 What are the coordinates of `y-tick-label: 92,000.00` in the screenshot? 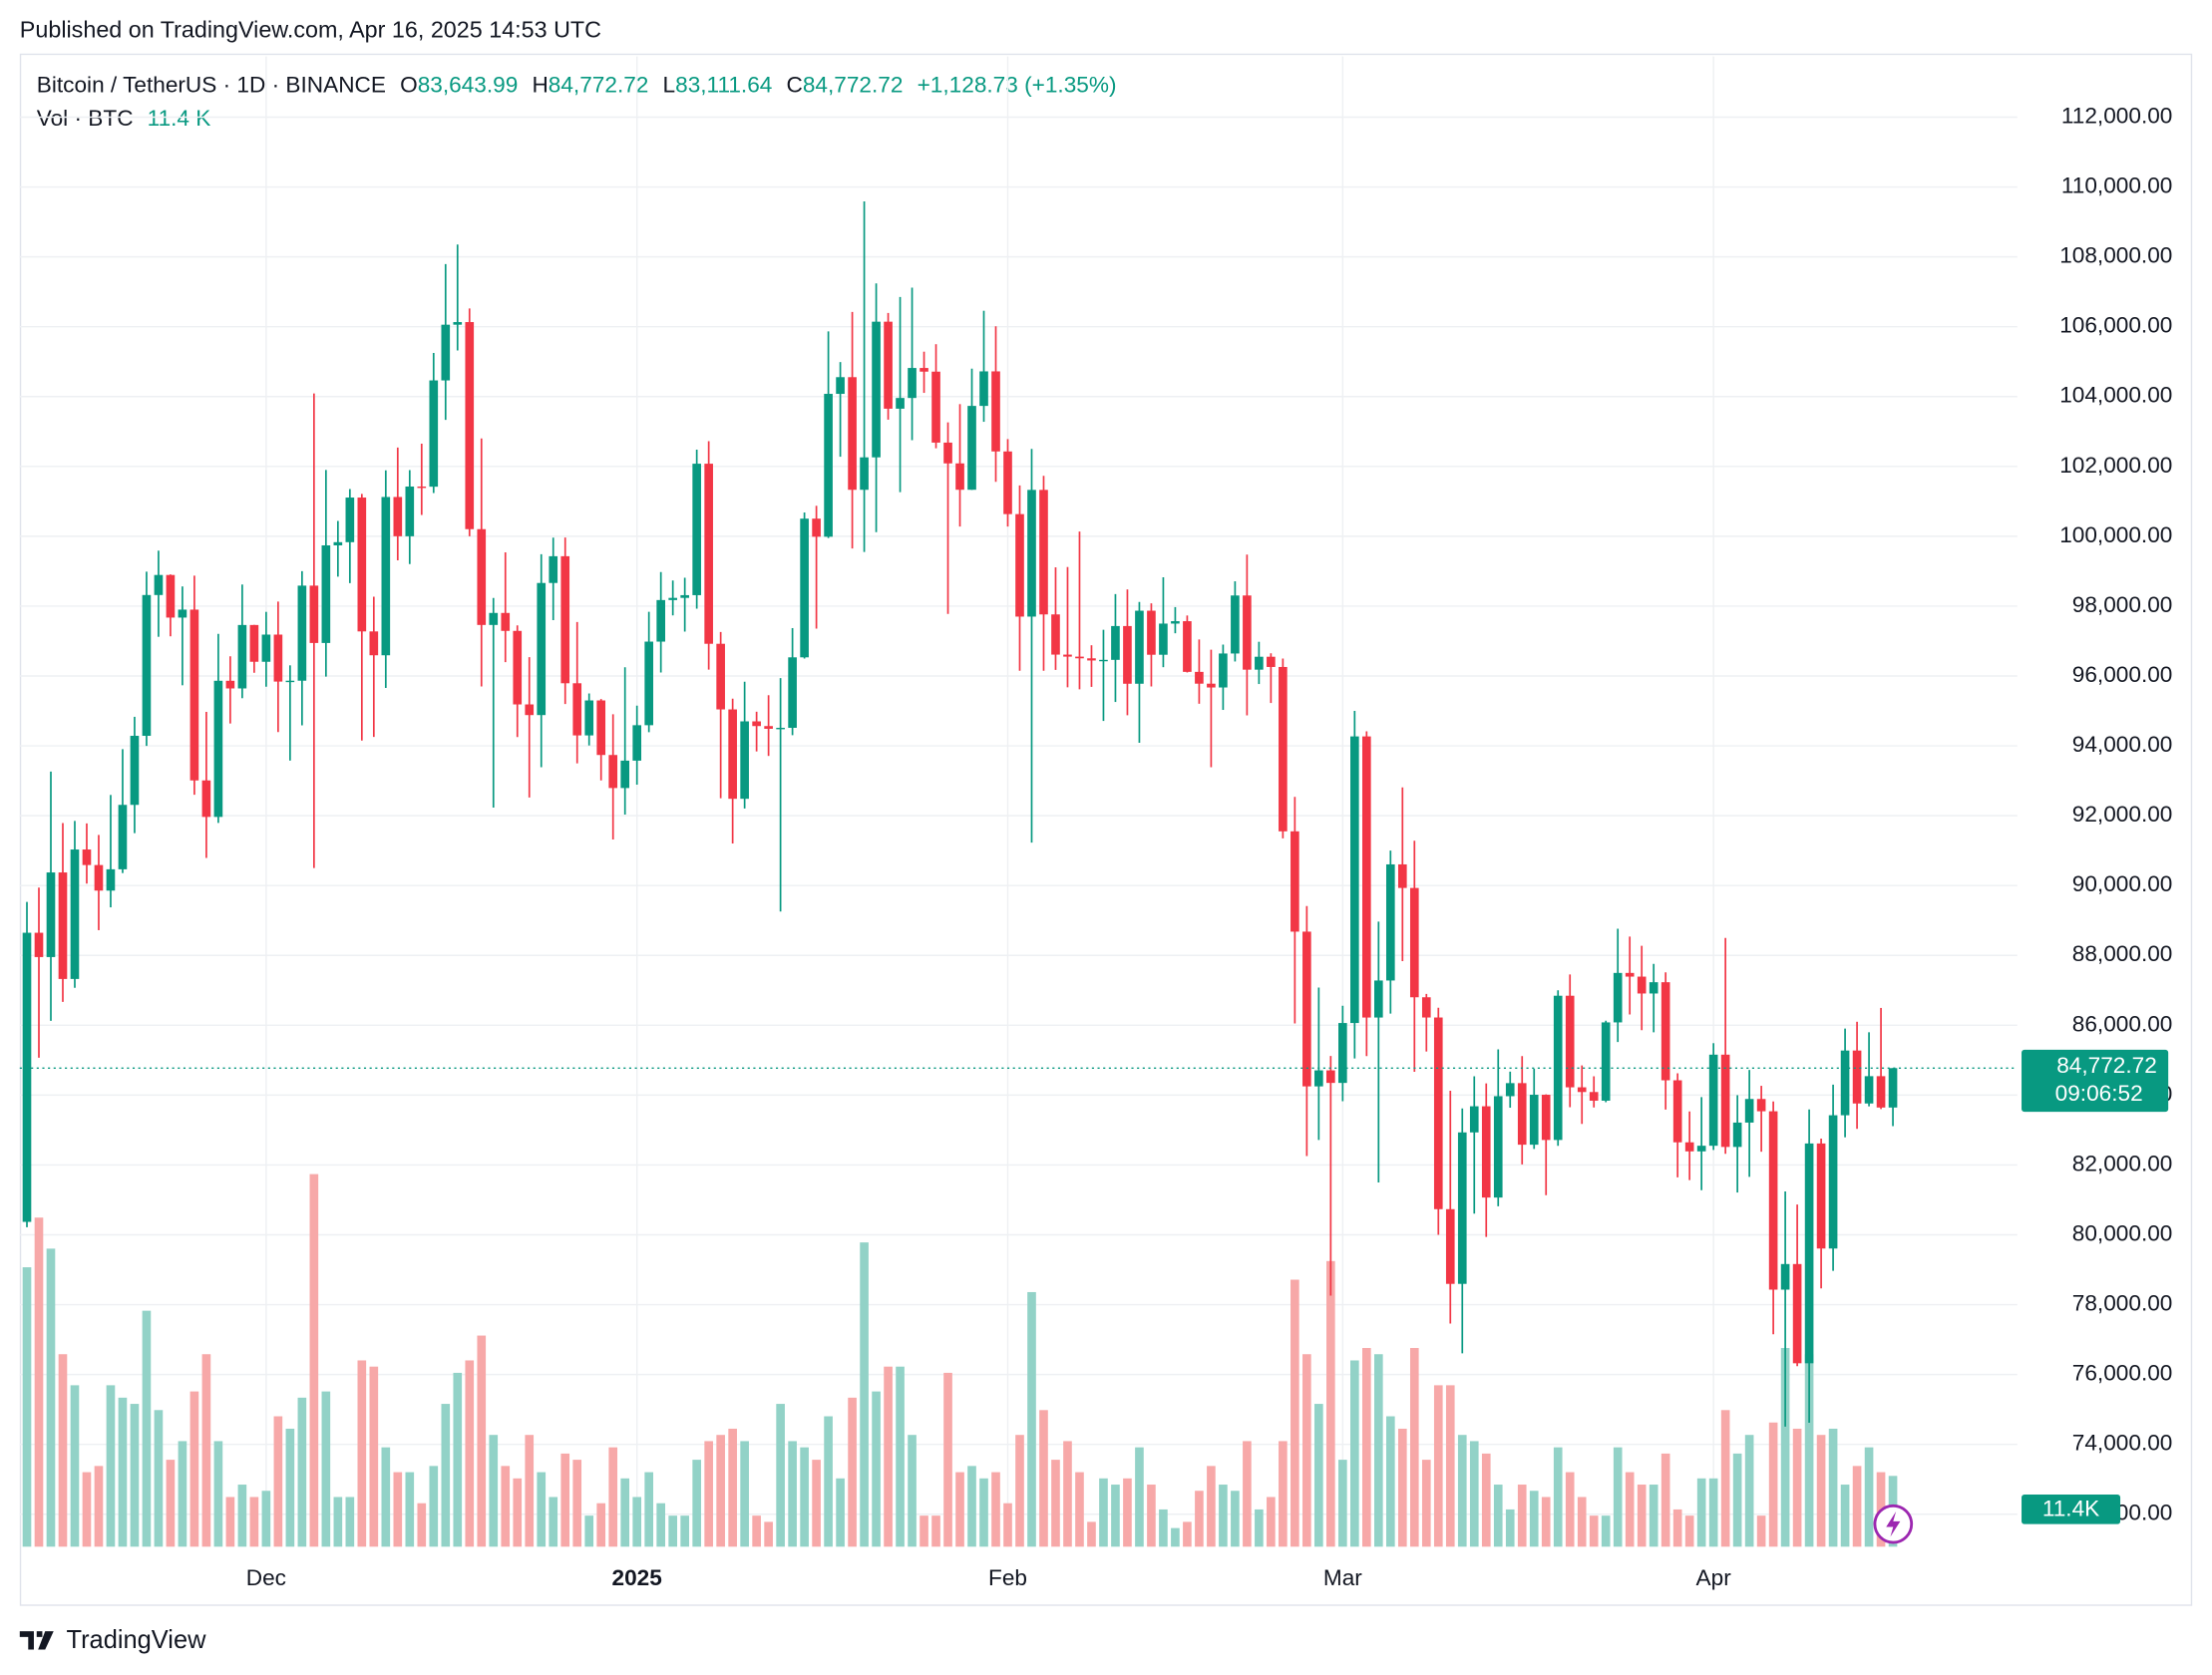 It's located at (2122, 814).